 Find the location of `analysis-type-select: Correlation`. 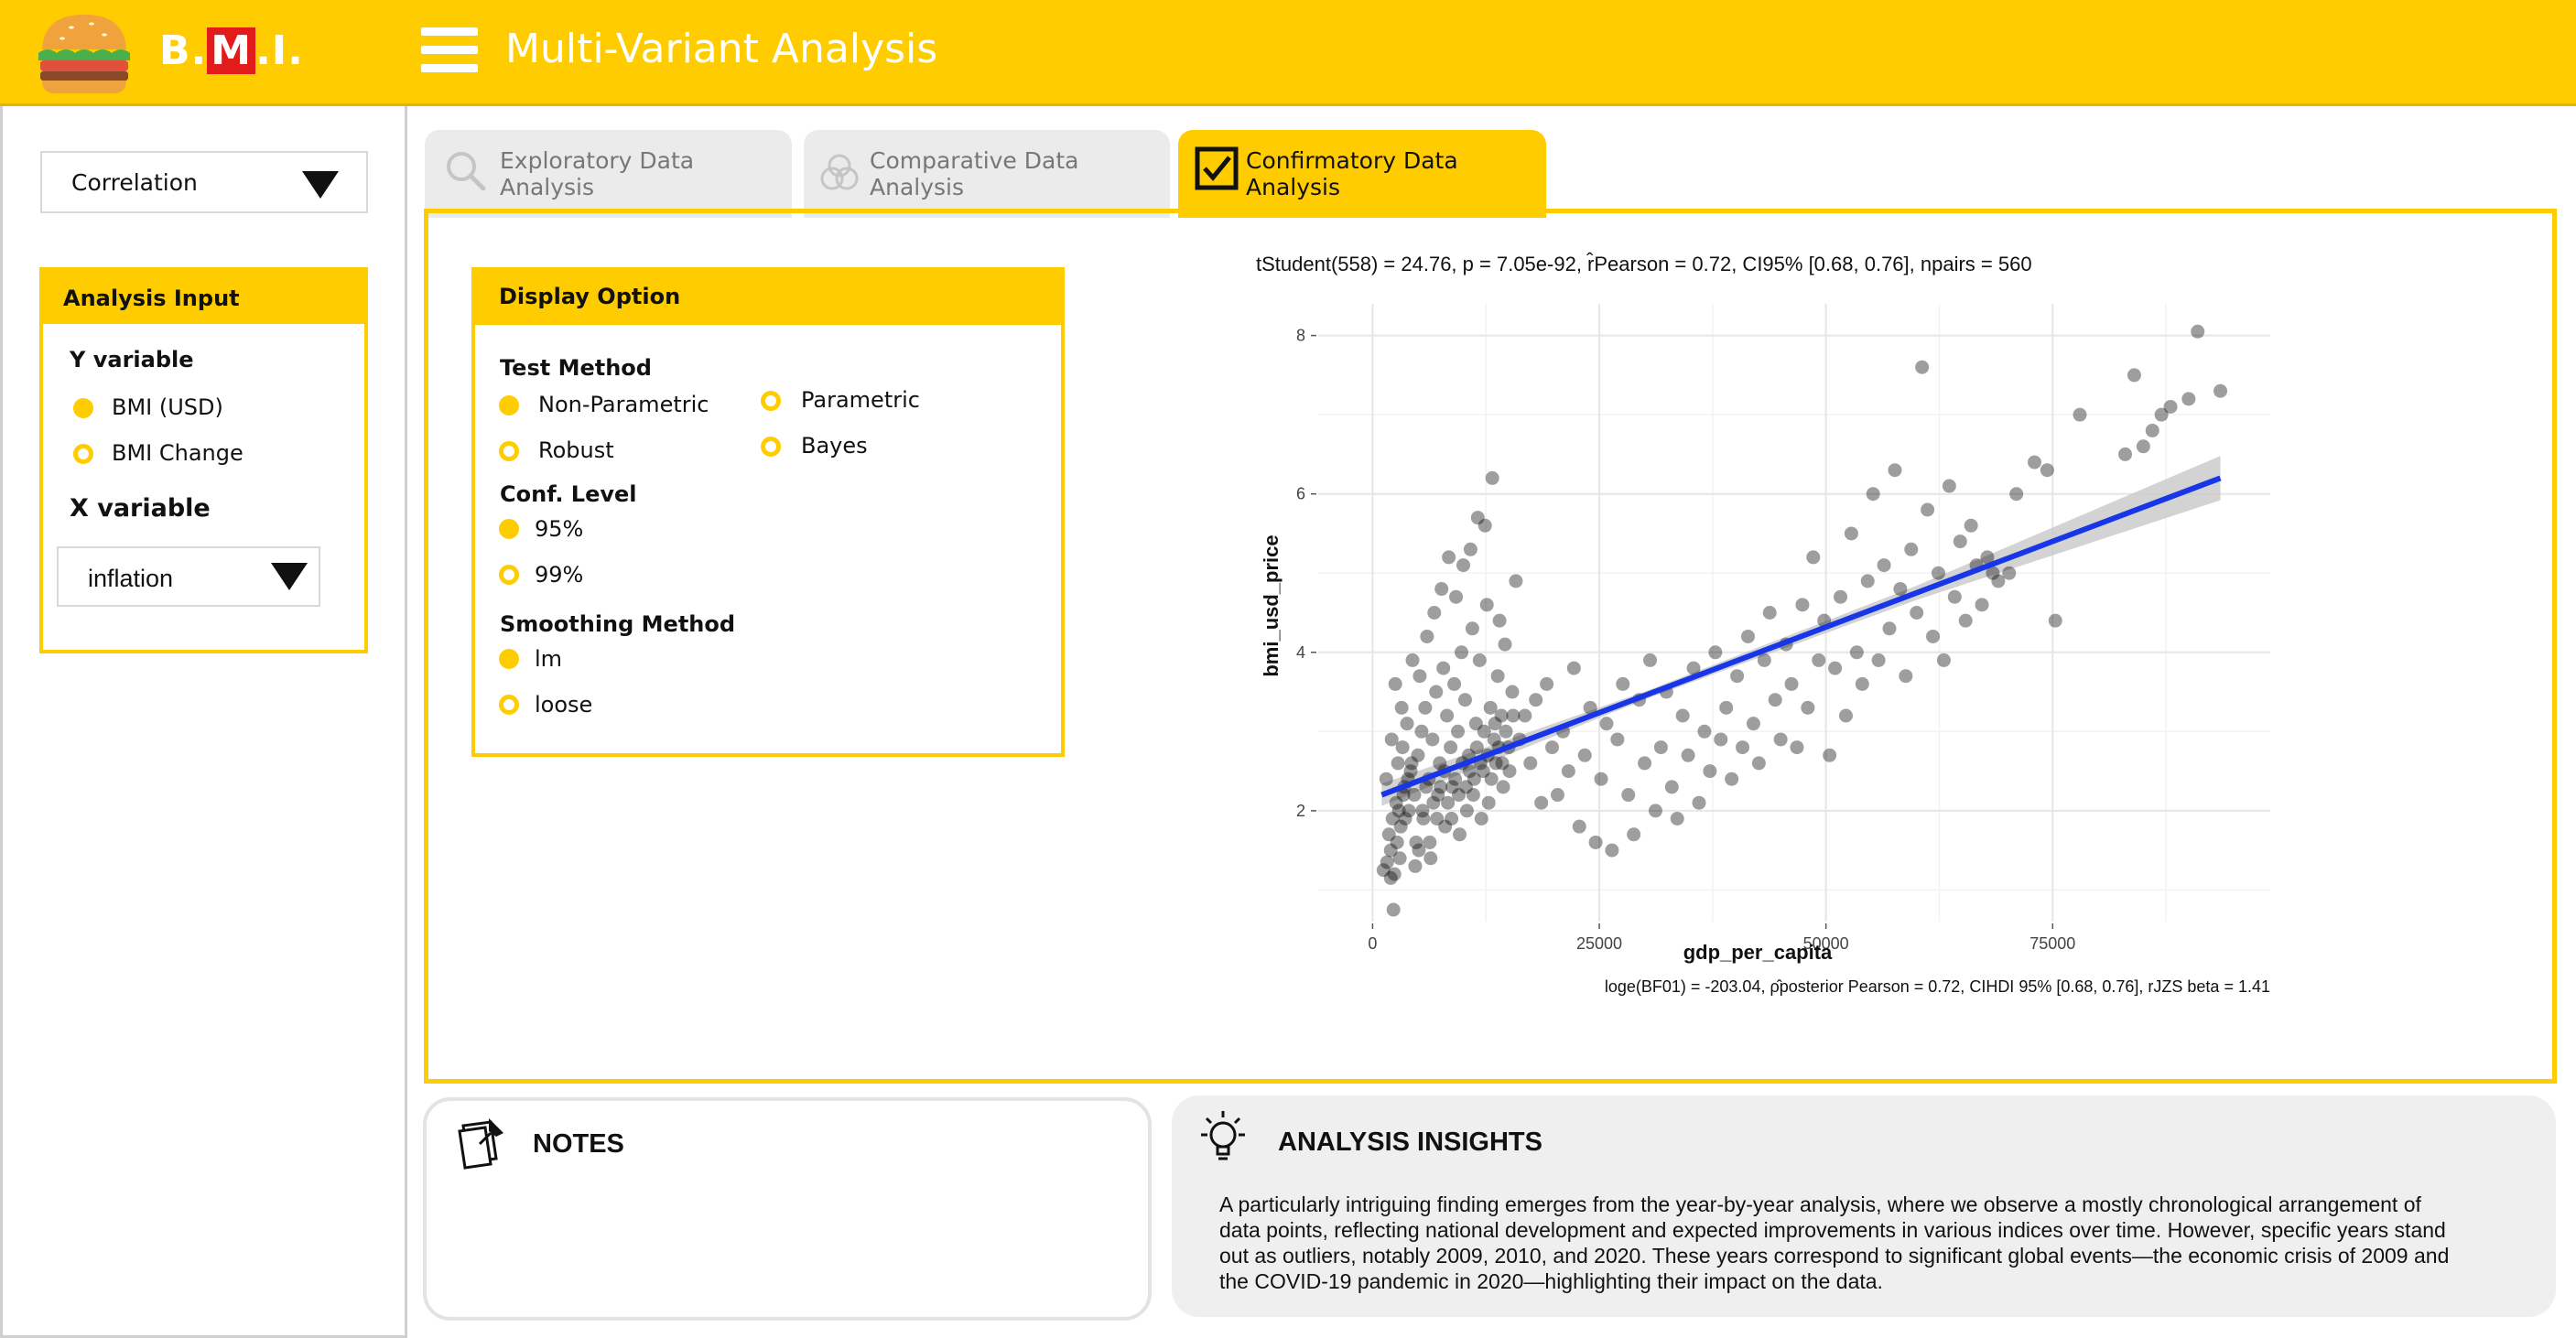

analysis-type-select: Correlation is located at coordinates (204, 182).